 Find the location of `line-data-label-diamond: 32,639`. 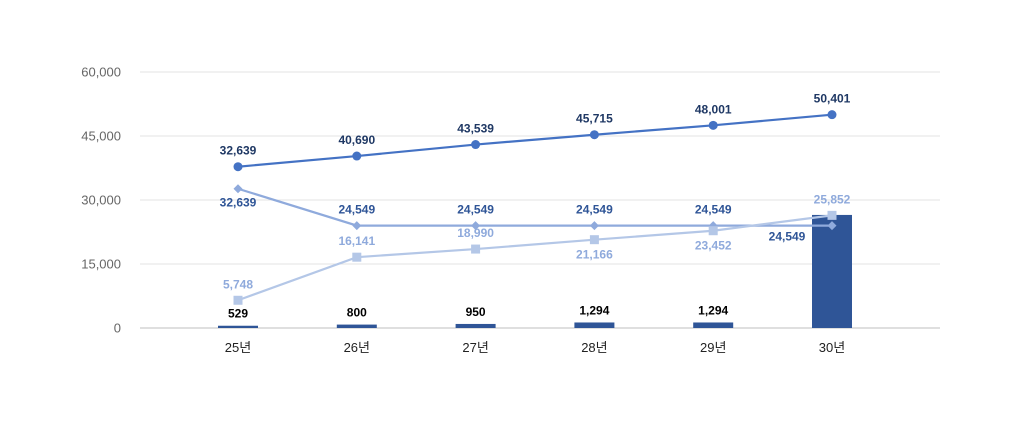

line-data-label-diamond: 32,639 is located at coordinates (238, 203).